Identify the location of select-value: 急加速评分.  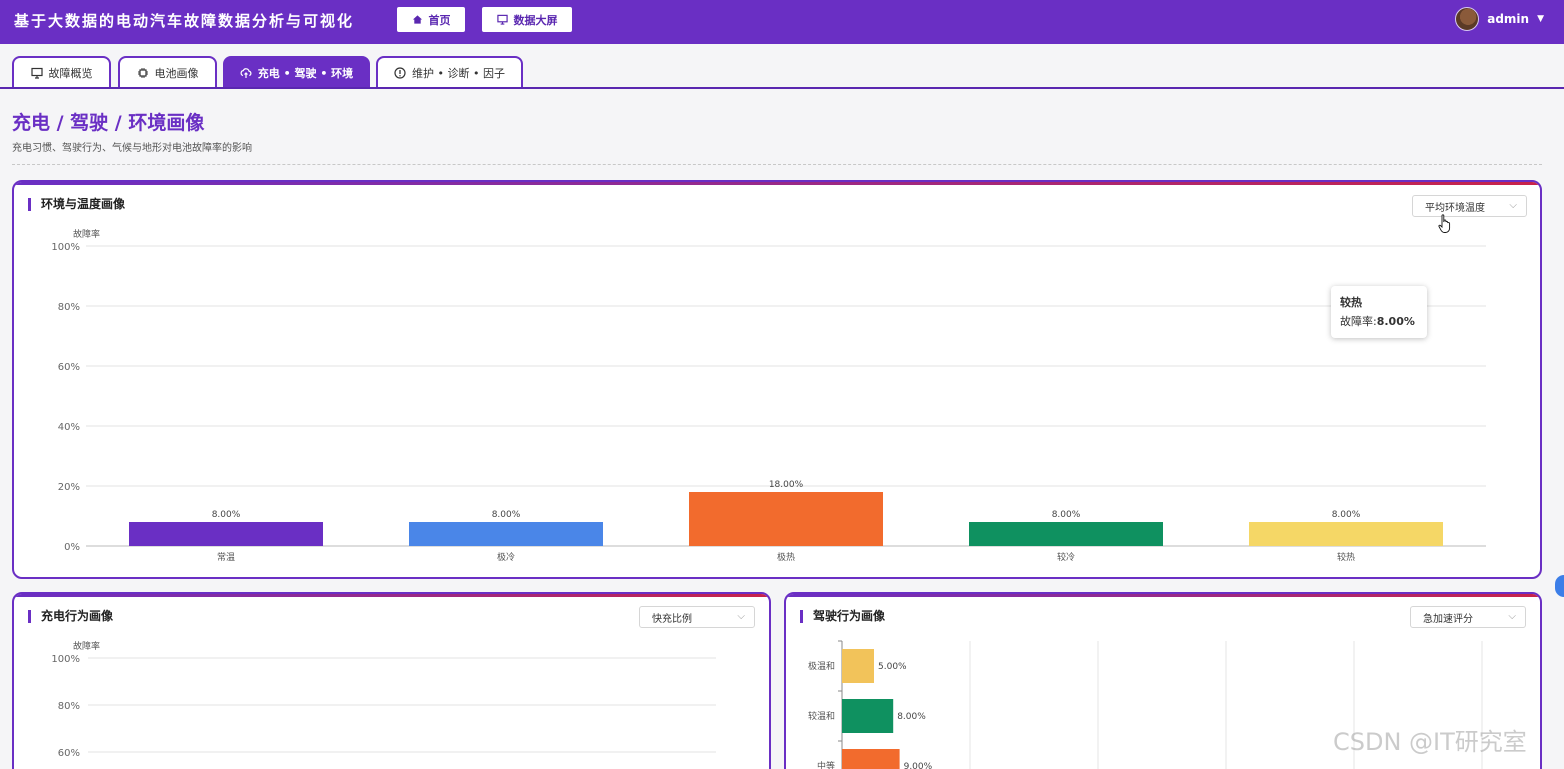
(1448, 619).